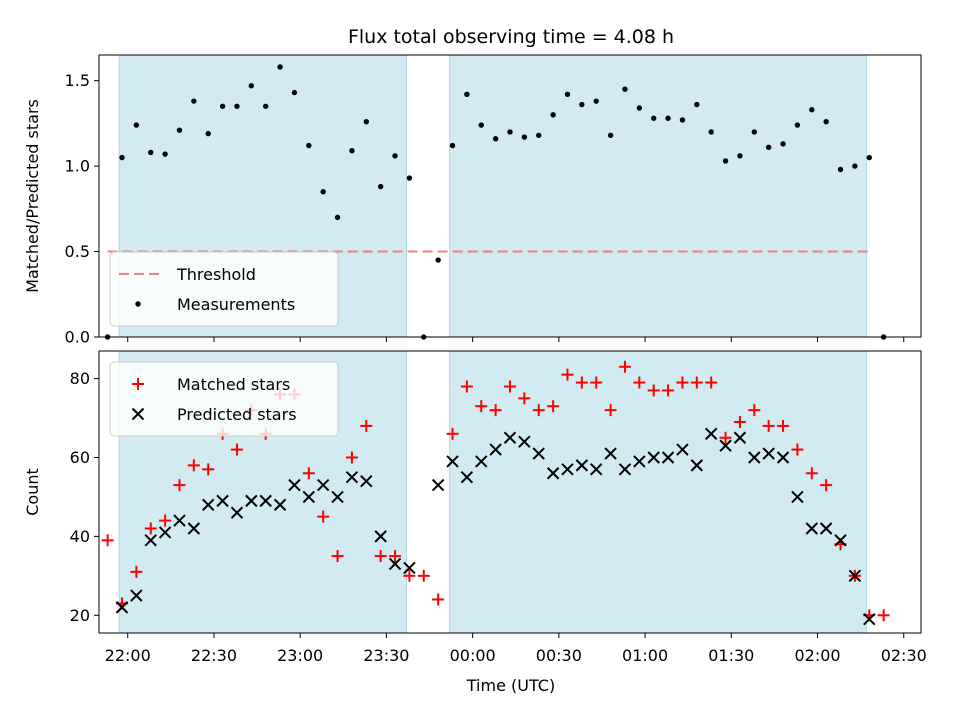 The image size is (960, 724). Describe the element at coordinates (32, 196) in the screenshot. I see `y-axis-label: Matched/Predicted stars` at that location.